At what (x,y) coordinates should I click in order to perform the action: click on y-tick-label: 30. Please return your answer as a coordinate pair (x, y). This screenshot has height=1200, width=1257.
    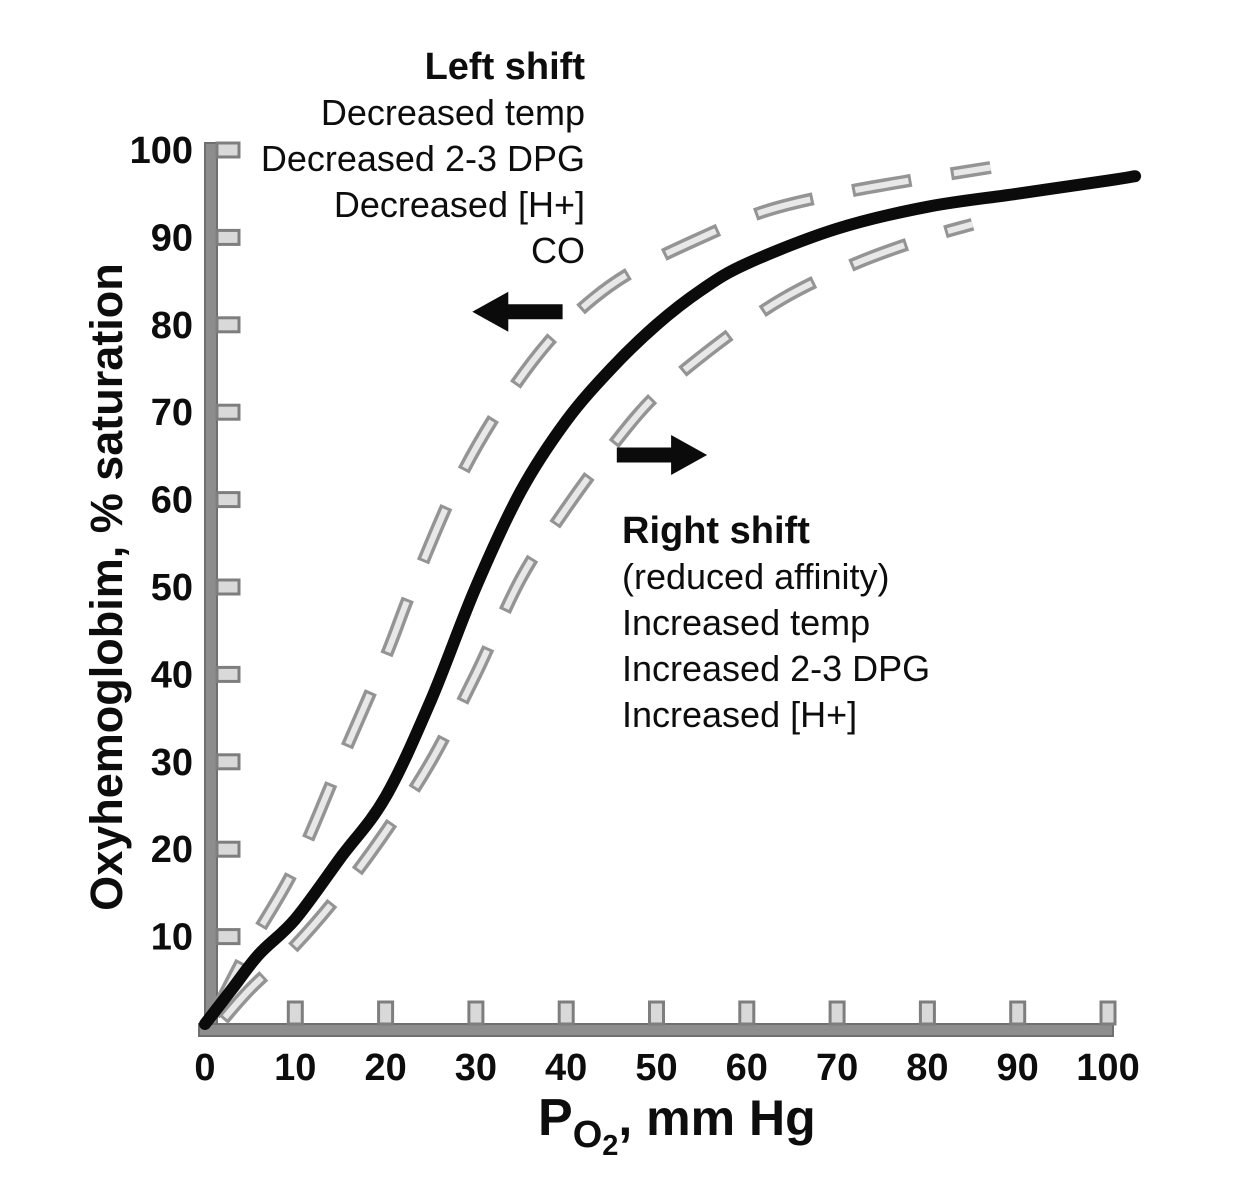
    Looking at the image, I should click on (172, 763).